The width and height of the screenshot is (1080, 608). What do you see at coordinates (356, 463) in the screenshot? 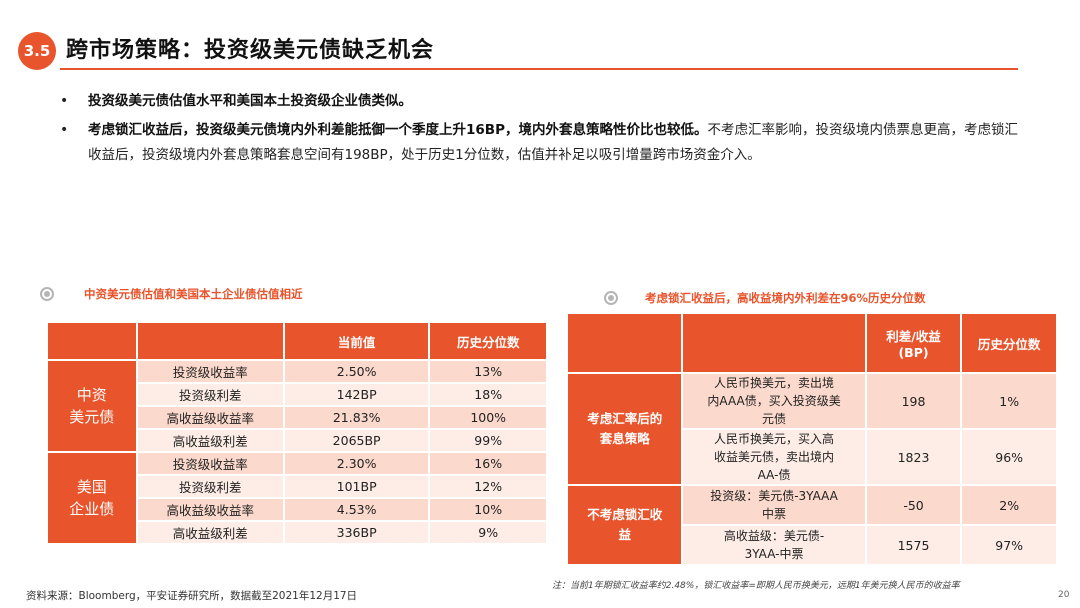
I see `value-cell: 2.30%` at bounding box center [356, 463].